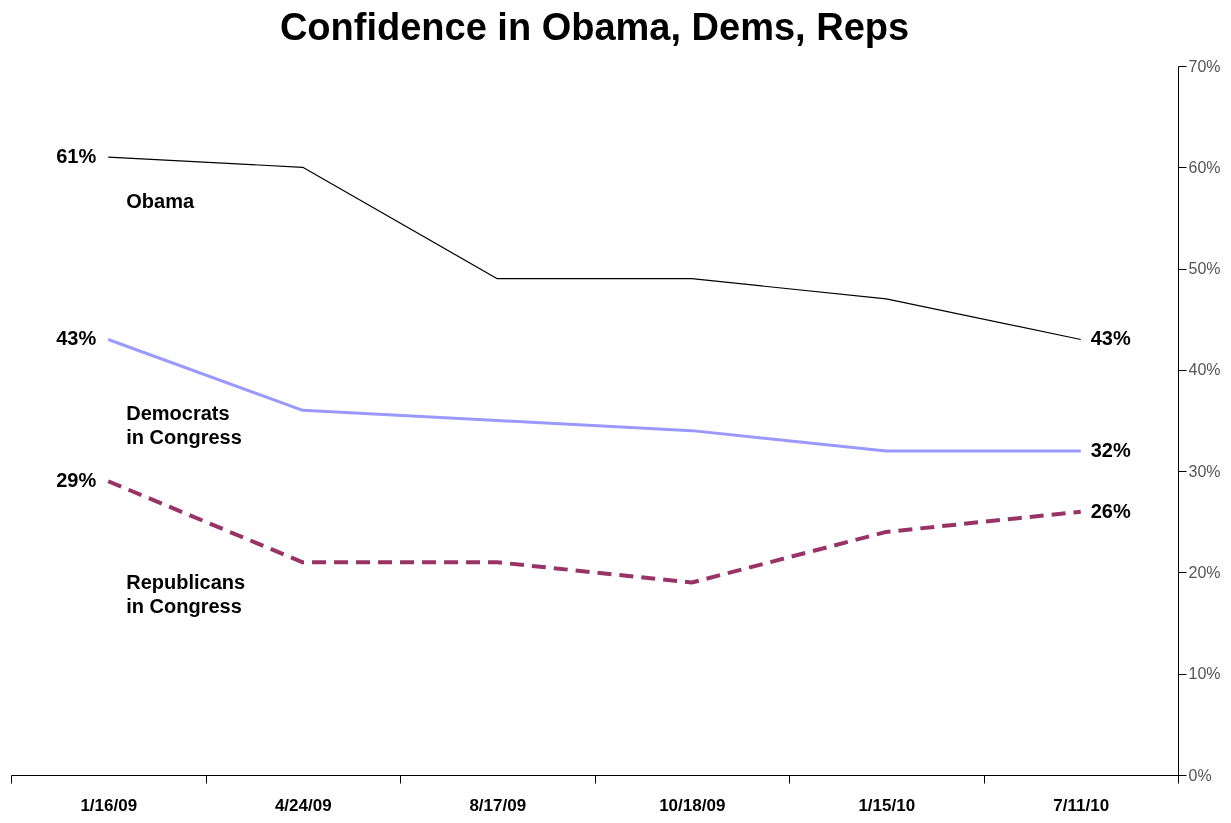  What do you see at coordinates (594, 395) in the screenshot?
I see `line-series` at bounding box center [594, 395].